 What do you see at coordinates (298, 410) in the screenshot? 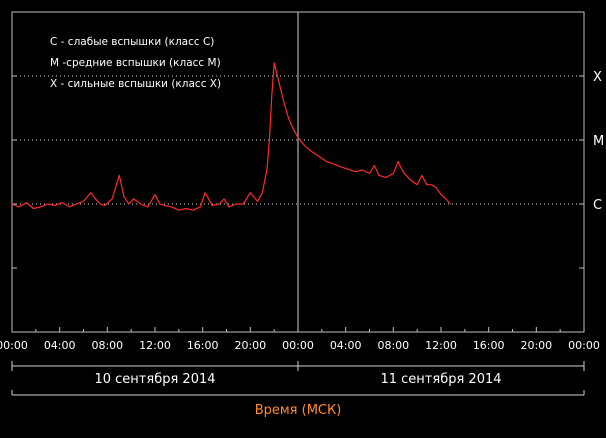
I see `x-axis-title: Время (МСК)` at bounding box center [298, 410].